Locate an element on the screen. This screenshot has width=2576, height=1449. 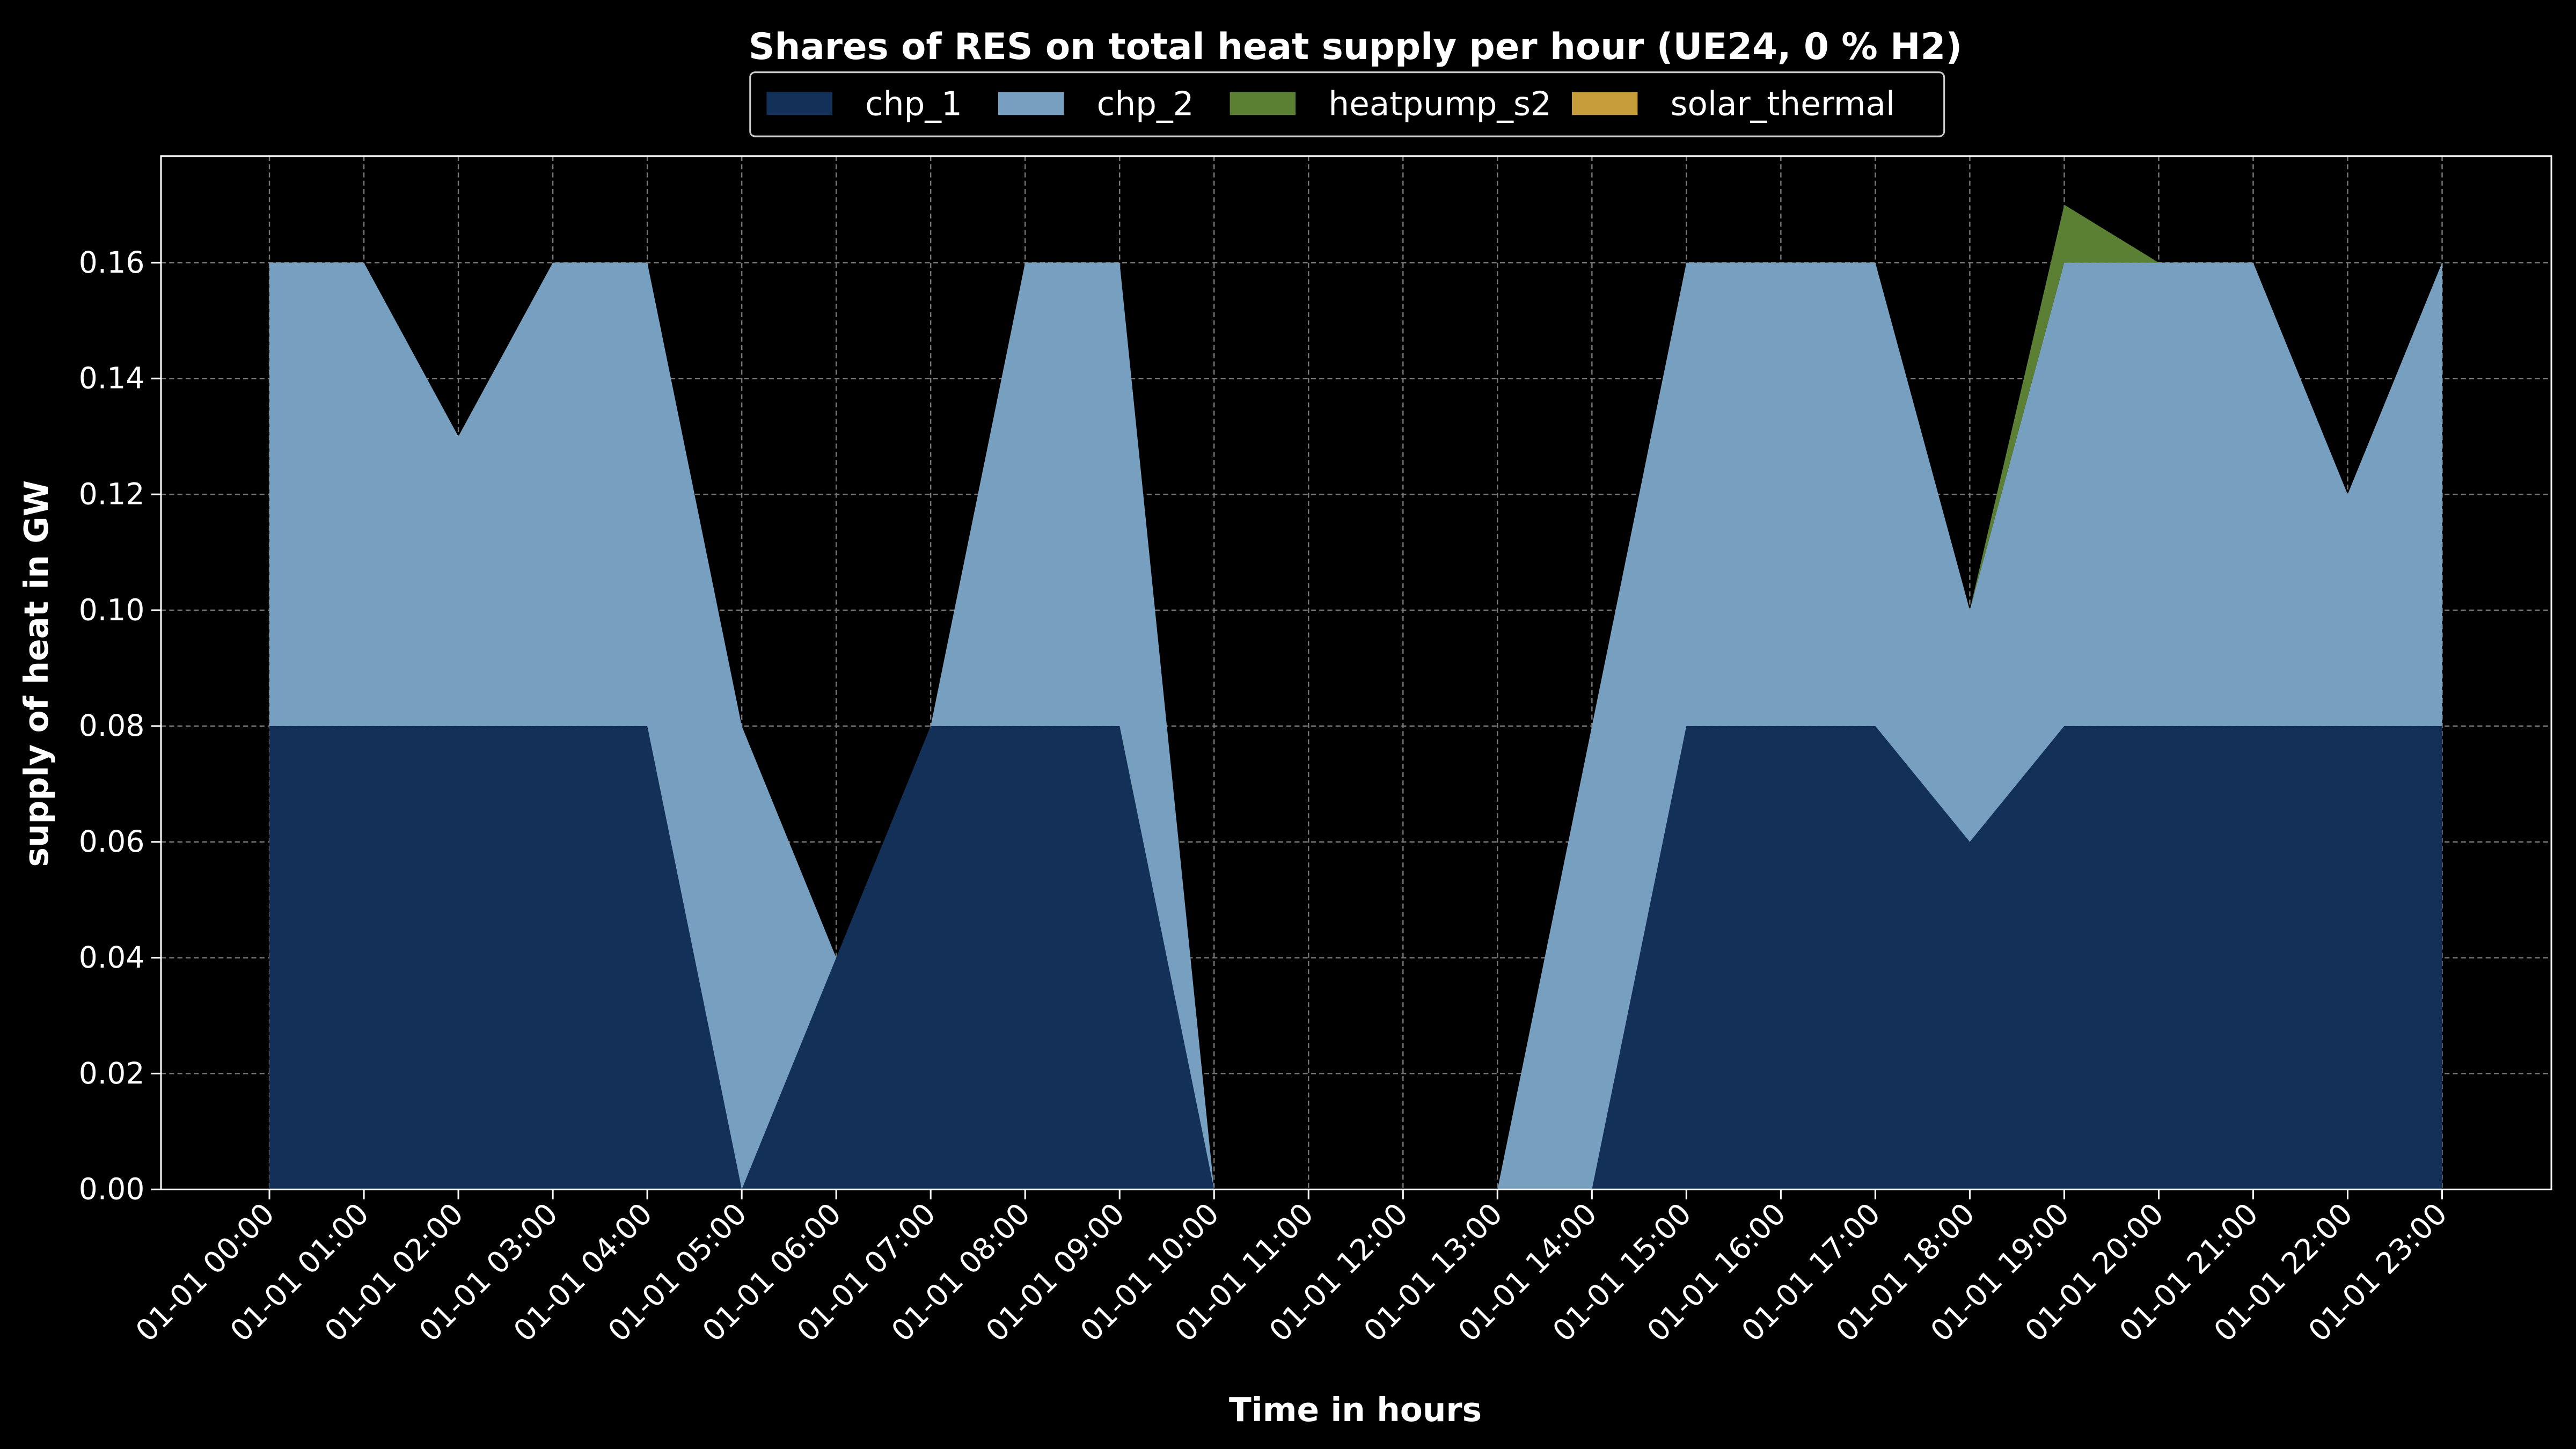
legend-label: chp_1 is located at coordinates (913, 104).